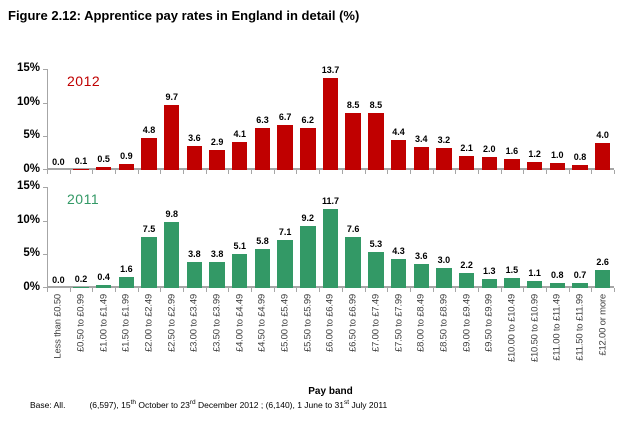 The image size is (620, 423). I want to click on bar-value-label: 9.2, so click(308, 218).